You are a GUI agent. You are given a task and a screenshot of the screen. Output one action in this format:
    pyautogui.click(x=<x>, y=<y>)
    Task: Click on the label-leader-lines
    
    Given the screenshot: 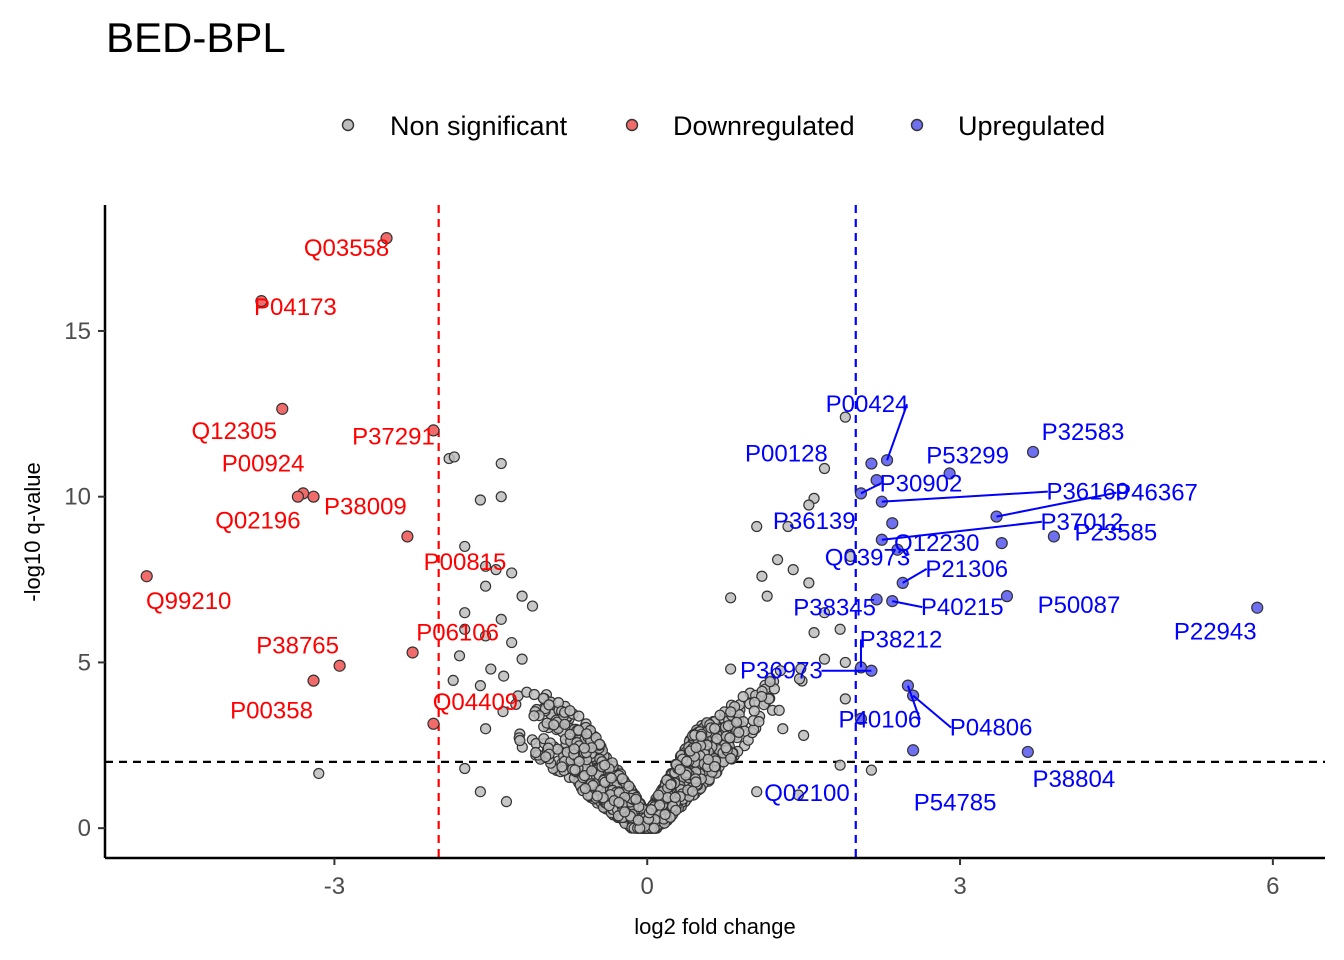 What is the action you would take?
    pyautogui.click(x=969, y=566)
    